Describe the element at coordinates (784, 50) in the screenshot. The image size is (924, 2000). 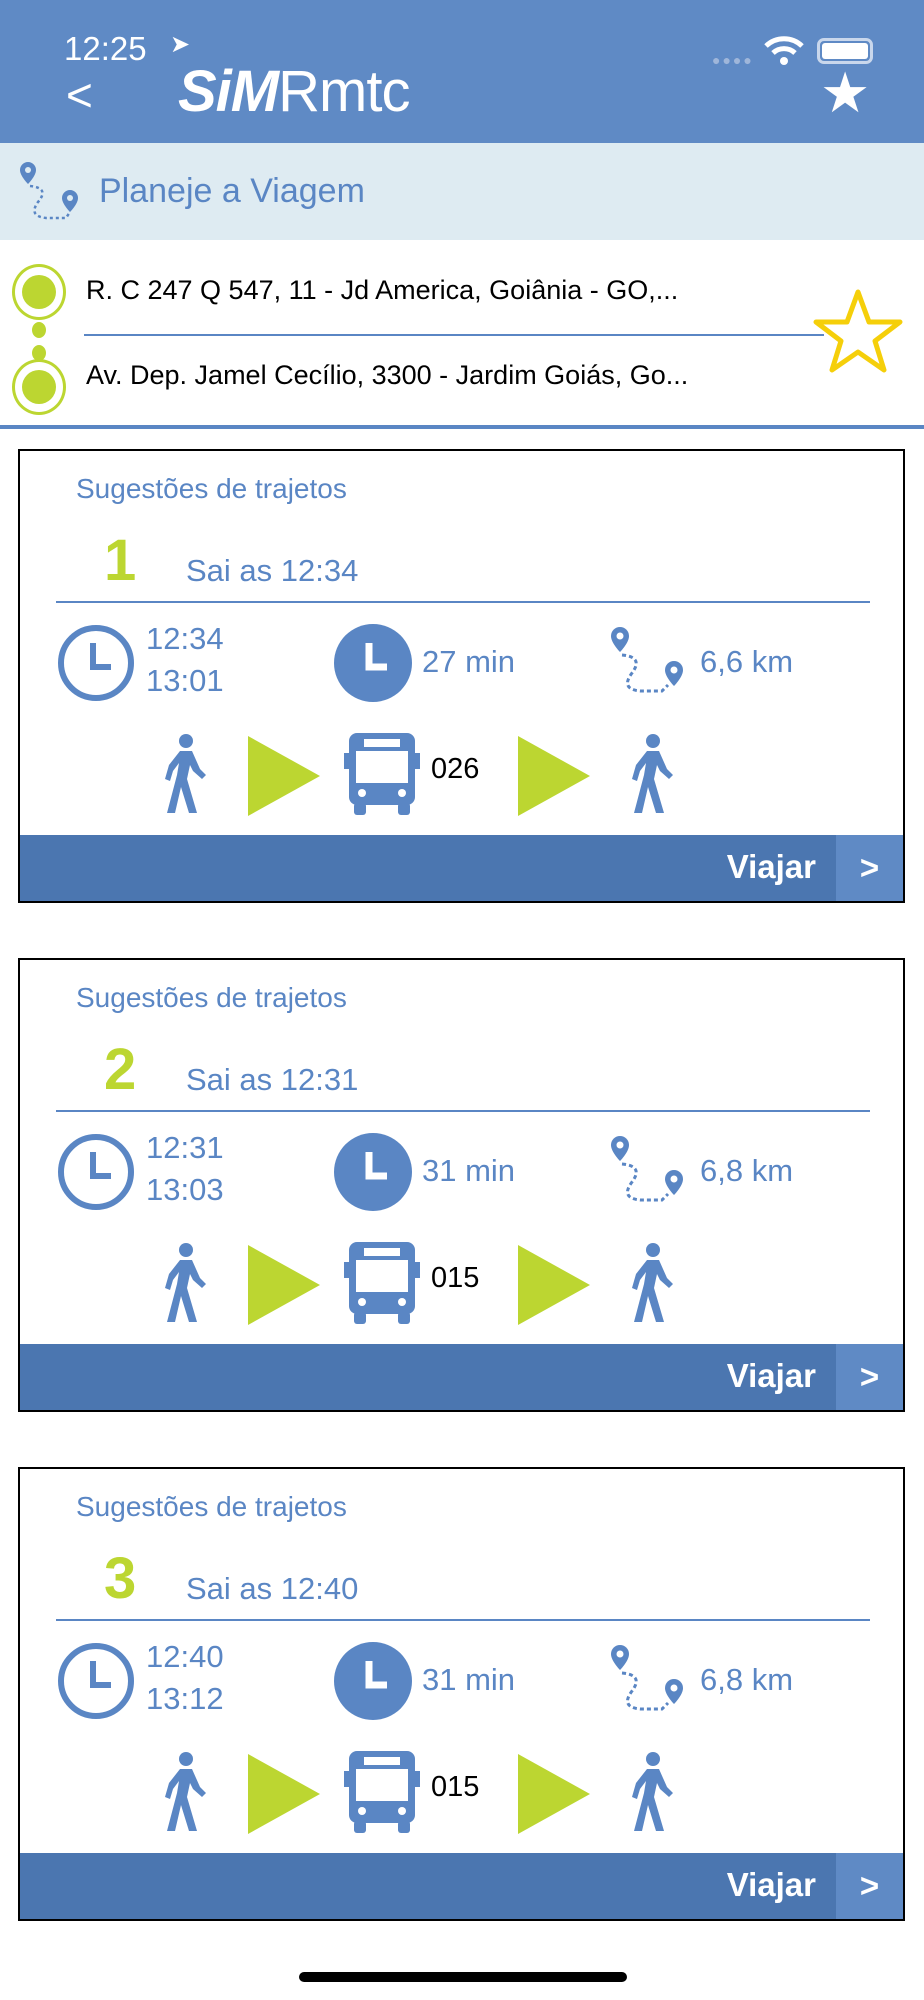
I see `wifi-icon` at that location.